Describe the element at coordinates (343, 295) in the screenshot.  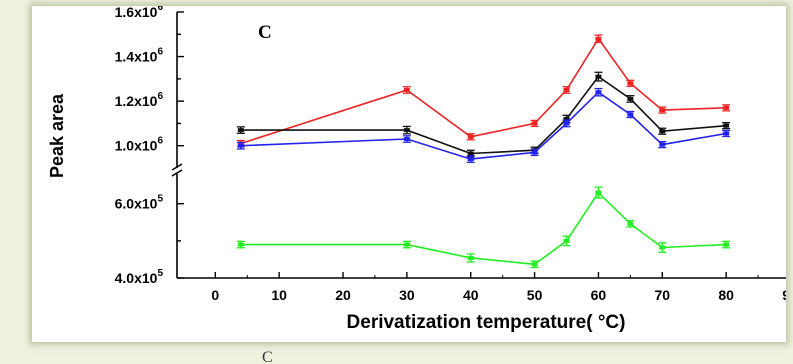
I see `x-tick-label: 20` at that location.